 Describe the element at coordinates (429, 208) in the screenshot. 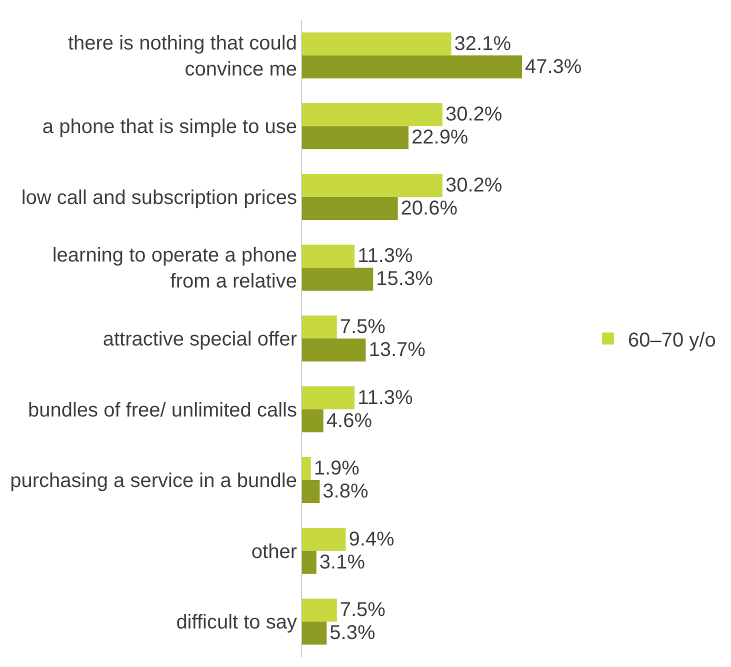

I see `data-label: 20.6%` at that location.